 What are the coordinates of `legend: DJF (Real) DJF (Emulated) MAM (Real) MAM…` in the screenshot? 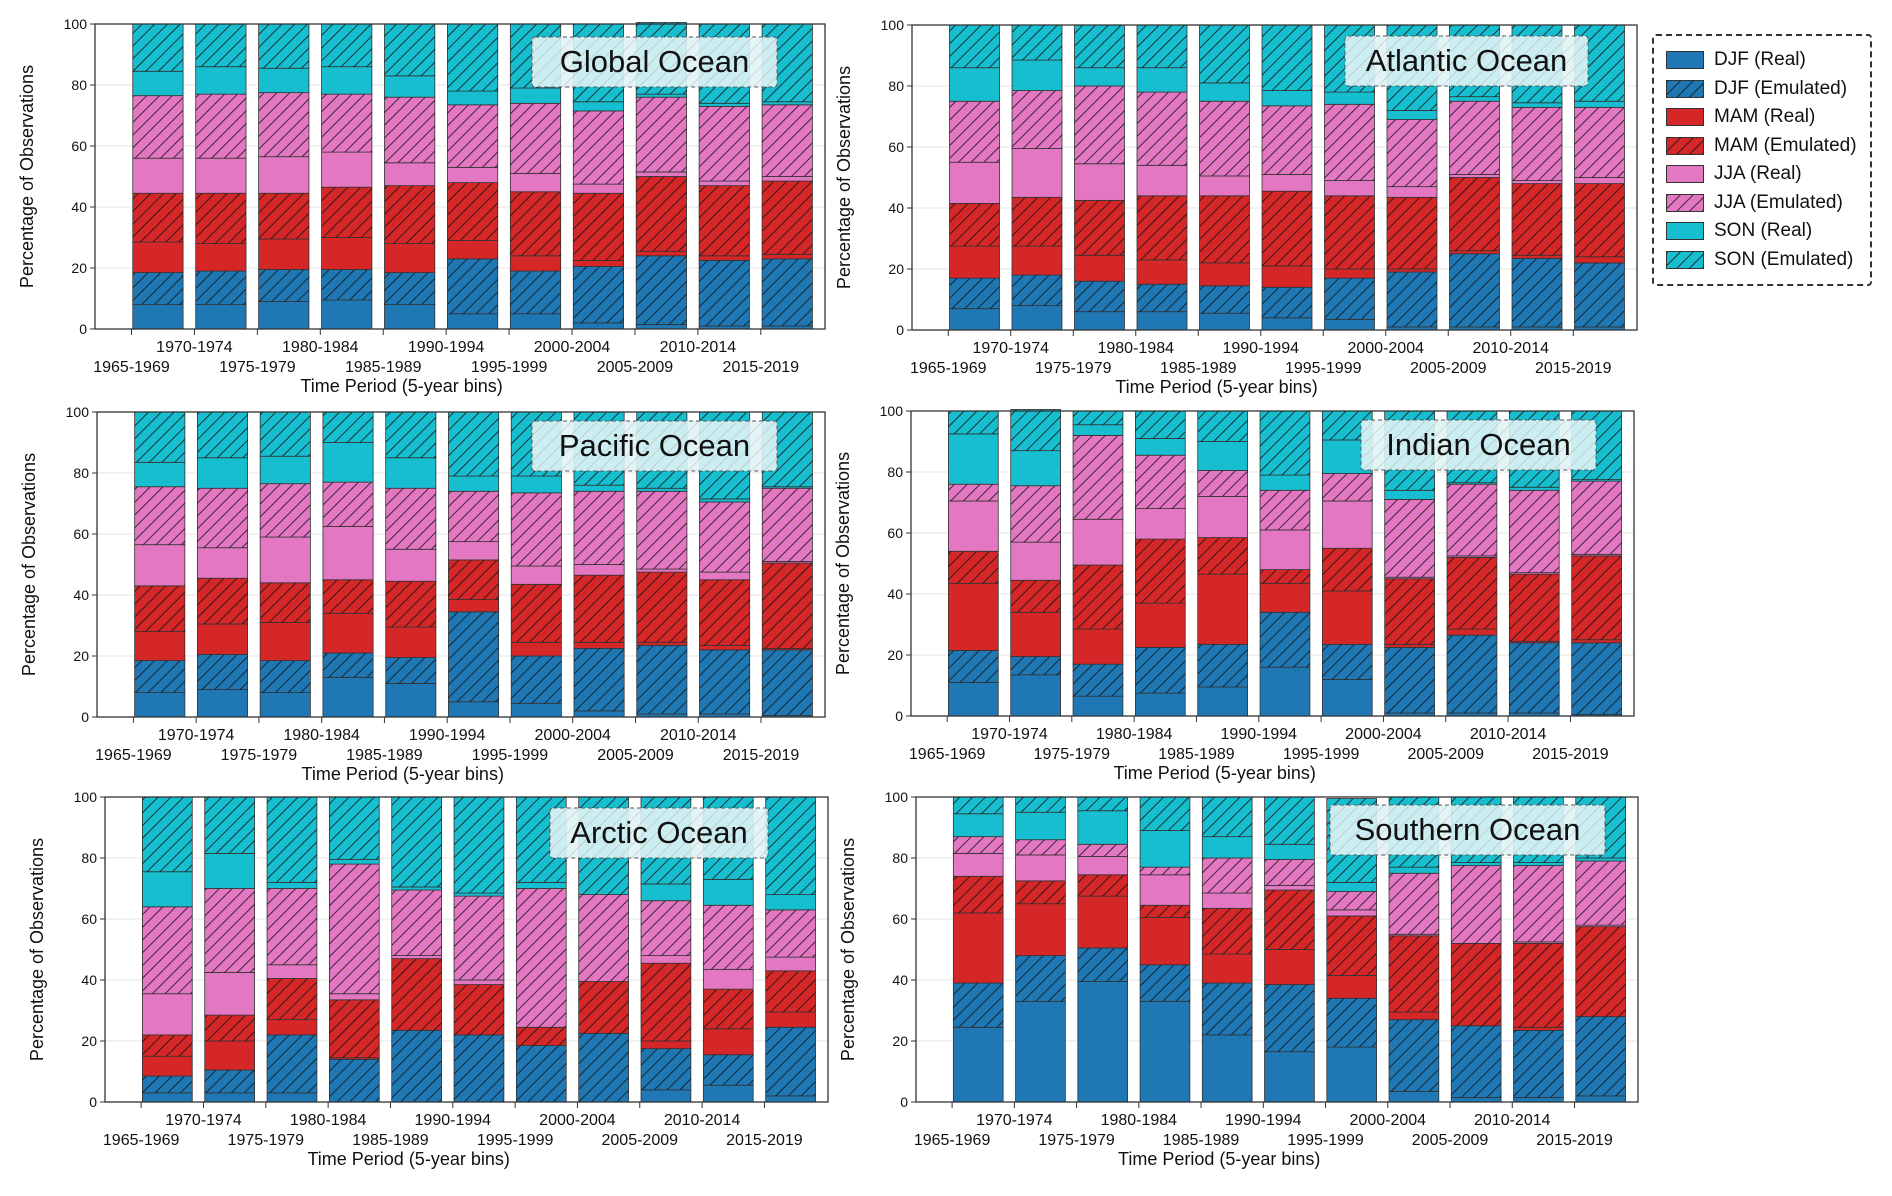 It's located at (1762, 160).